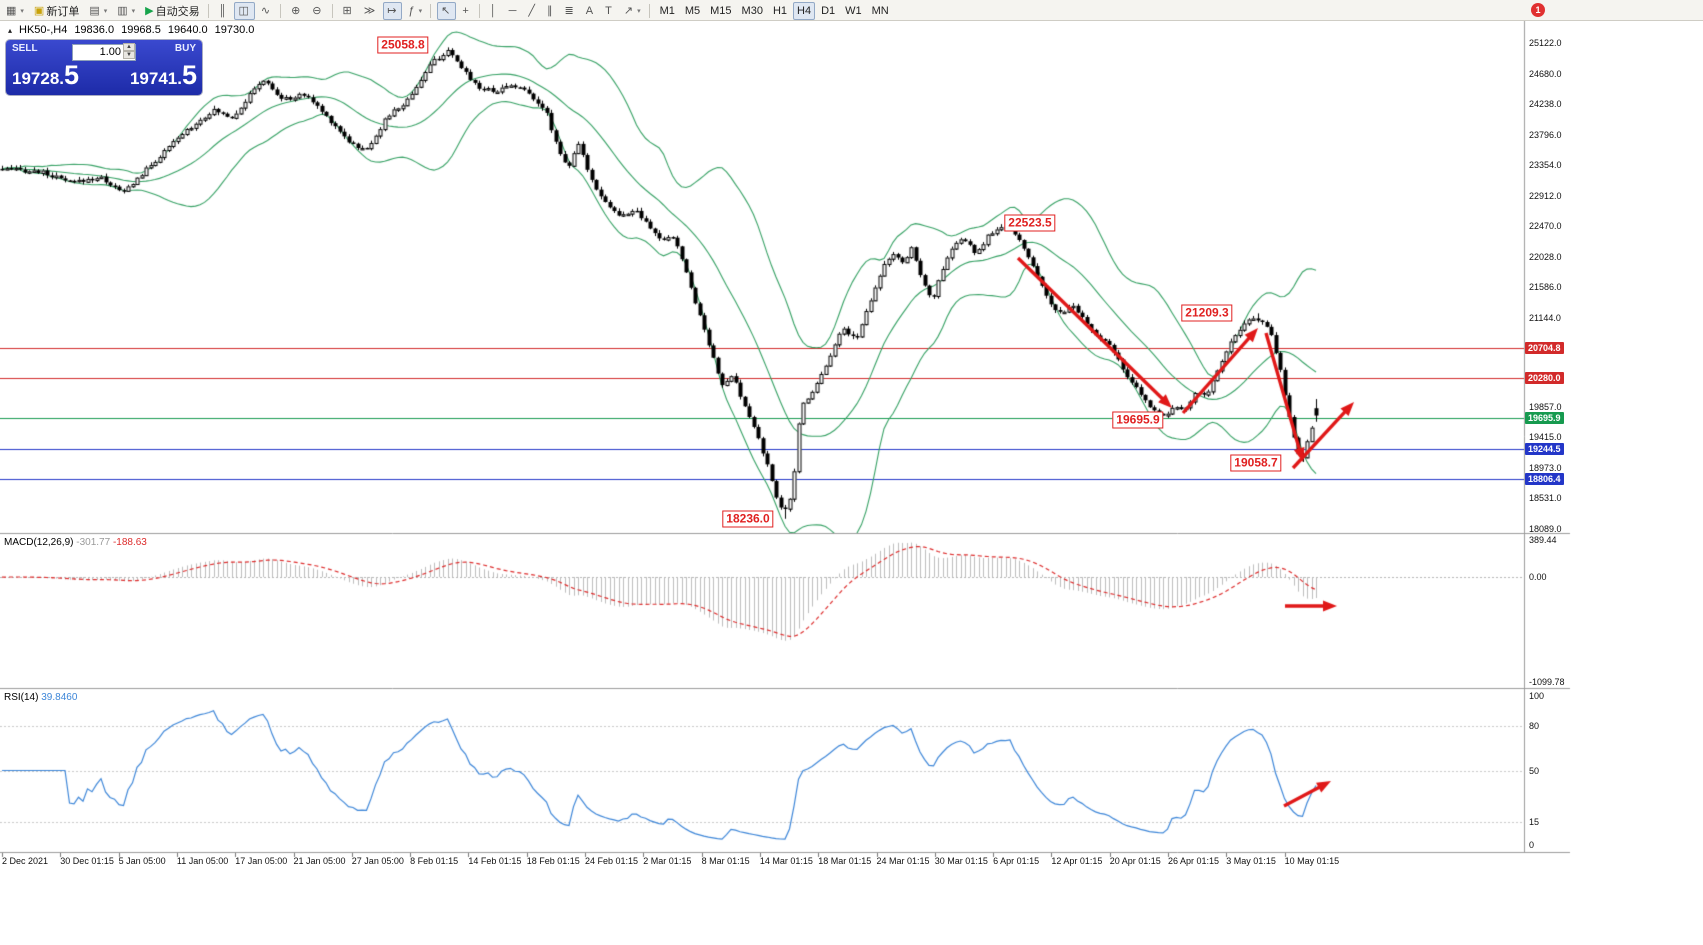 The width and height of the screenshot is (1703, 945). Describe the element at coordinates (393, 10) in the screenshot. I see `chart-shift-button: ↦` at that location.